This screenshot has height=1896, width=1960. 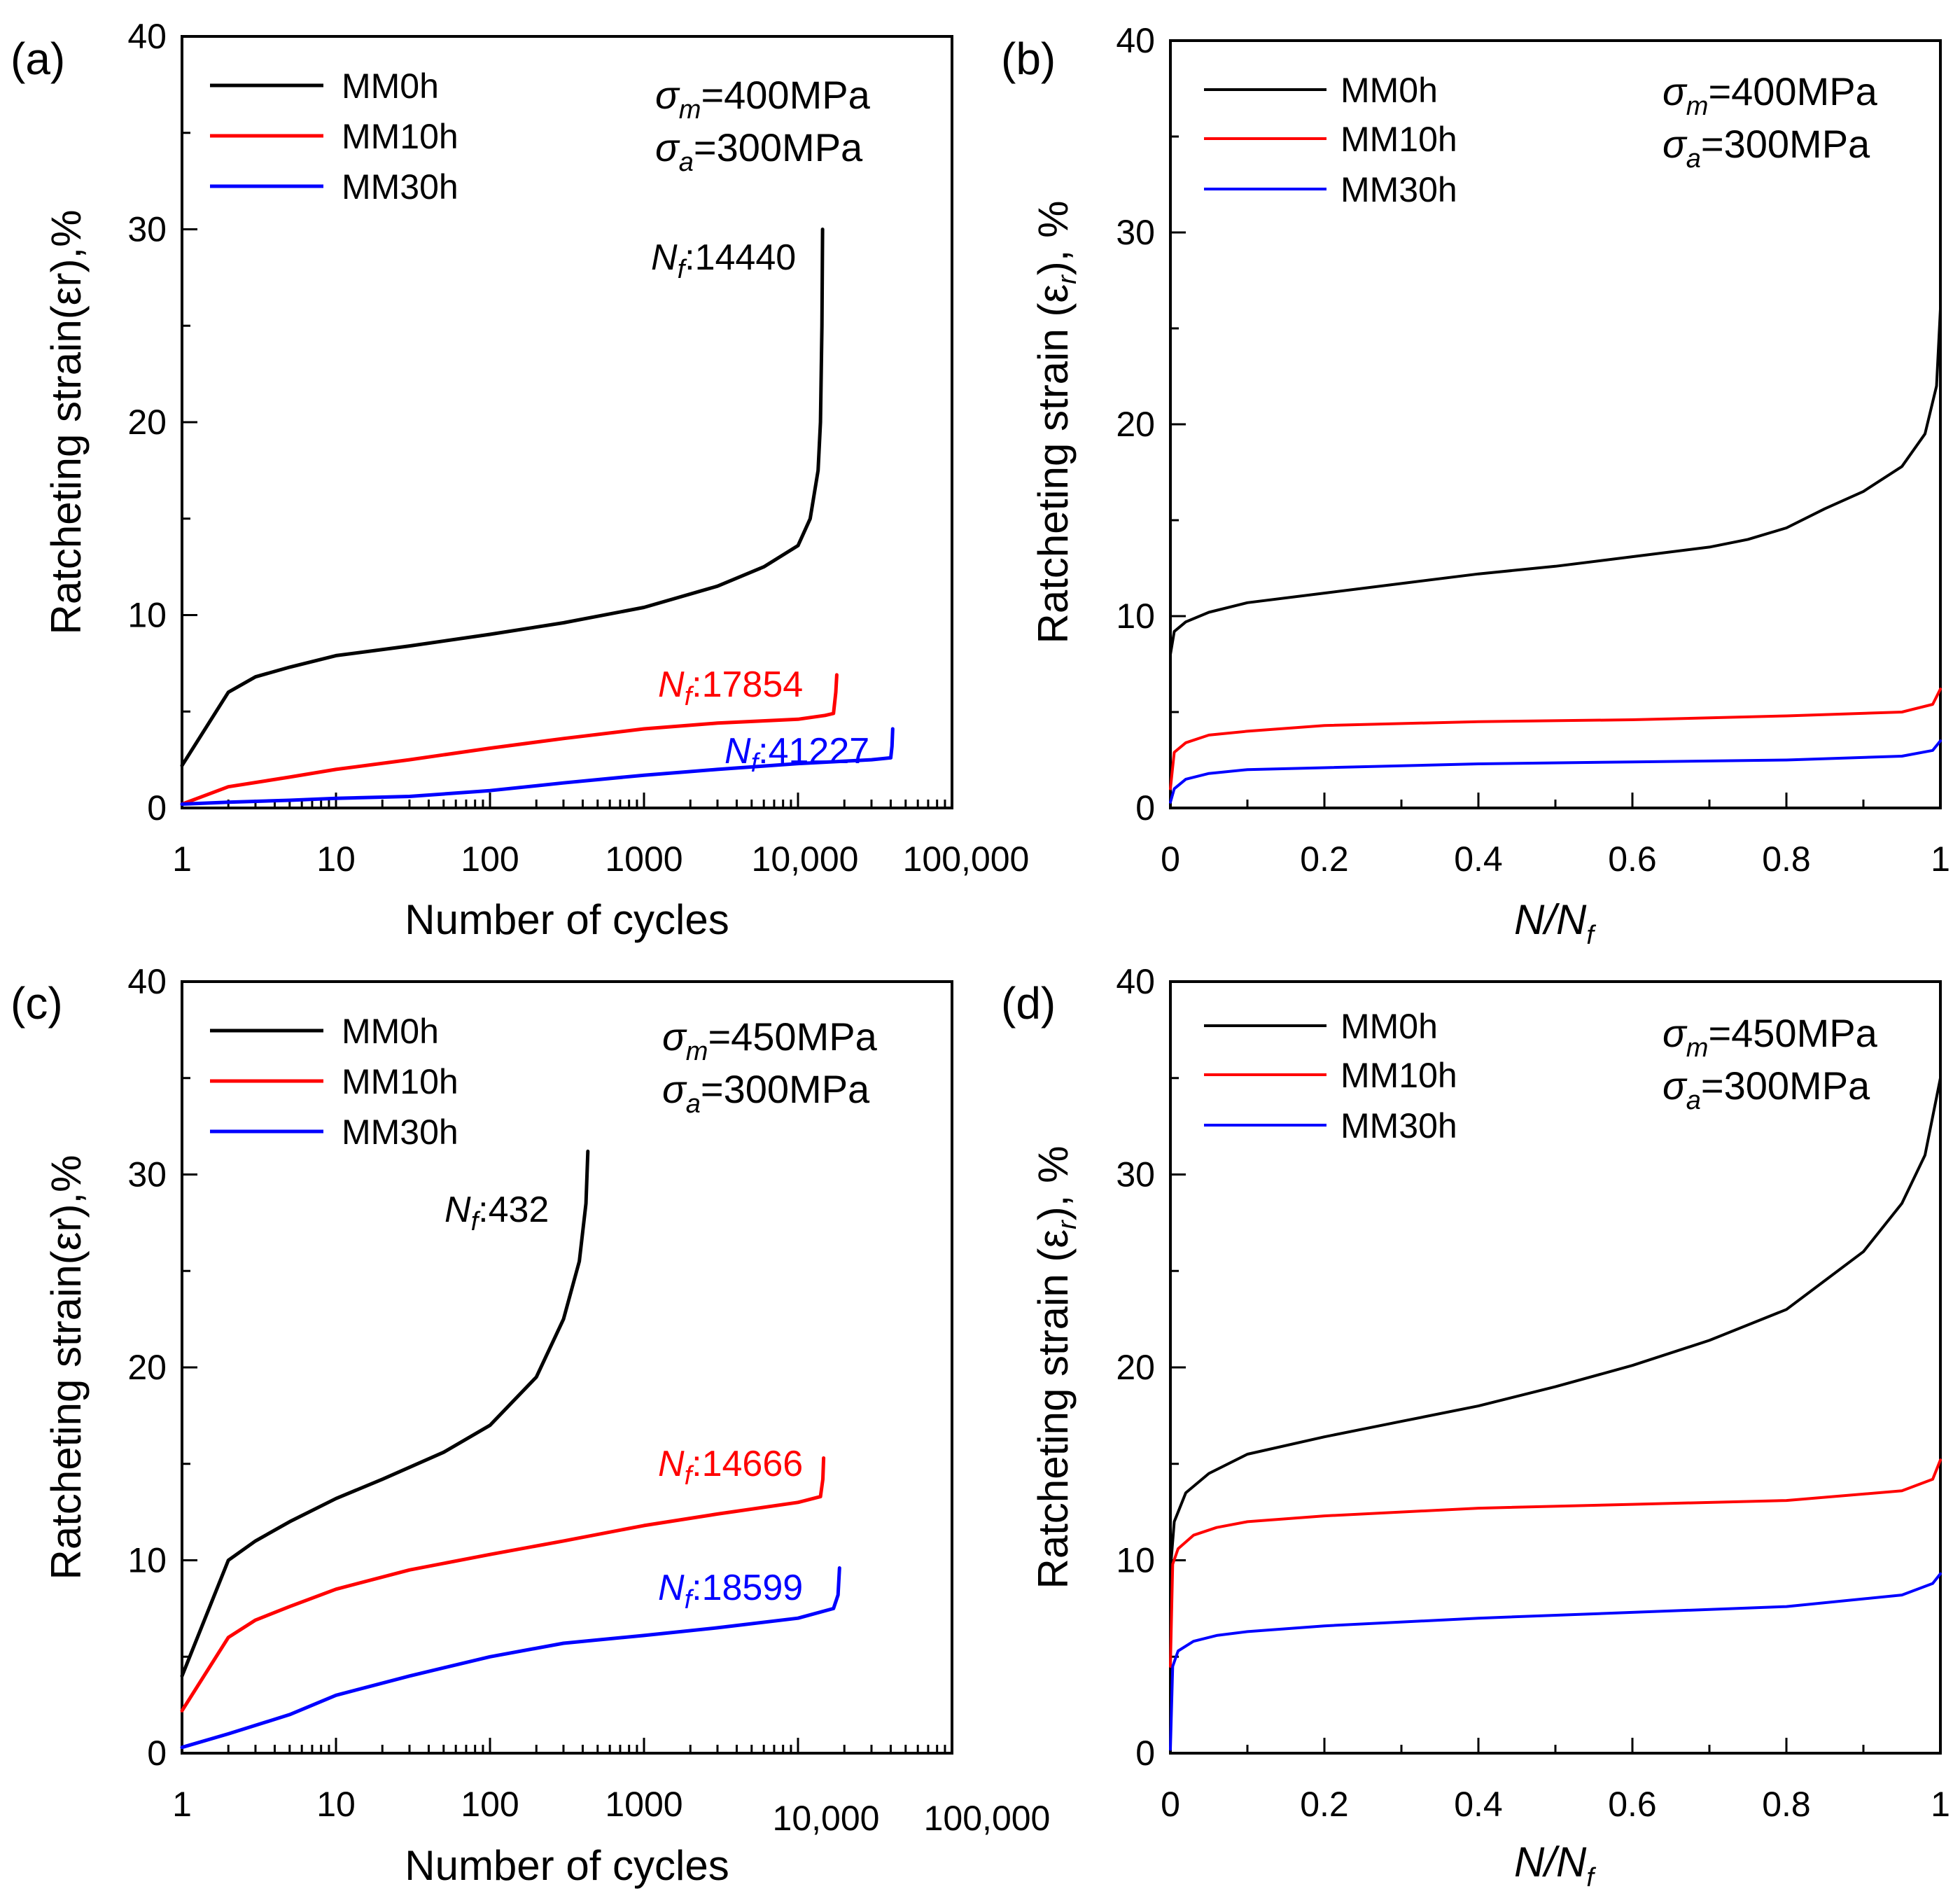 I want to click on panel-b-x-axis-label: N/Nf, so click(x=1555, y=923).